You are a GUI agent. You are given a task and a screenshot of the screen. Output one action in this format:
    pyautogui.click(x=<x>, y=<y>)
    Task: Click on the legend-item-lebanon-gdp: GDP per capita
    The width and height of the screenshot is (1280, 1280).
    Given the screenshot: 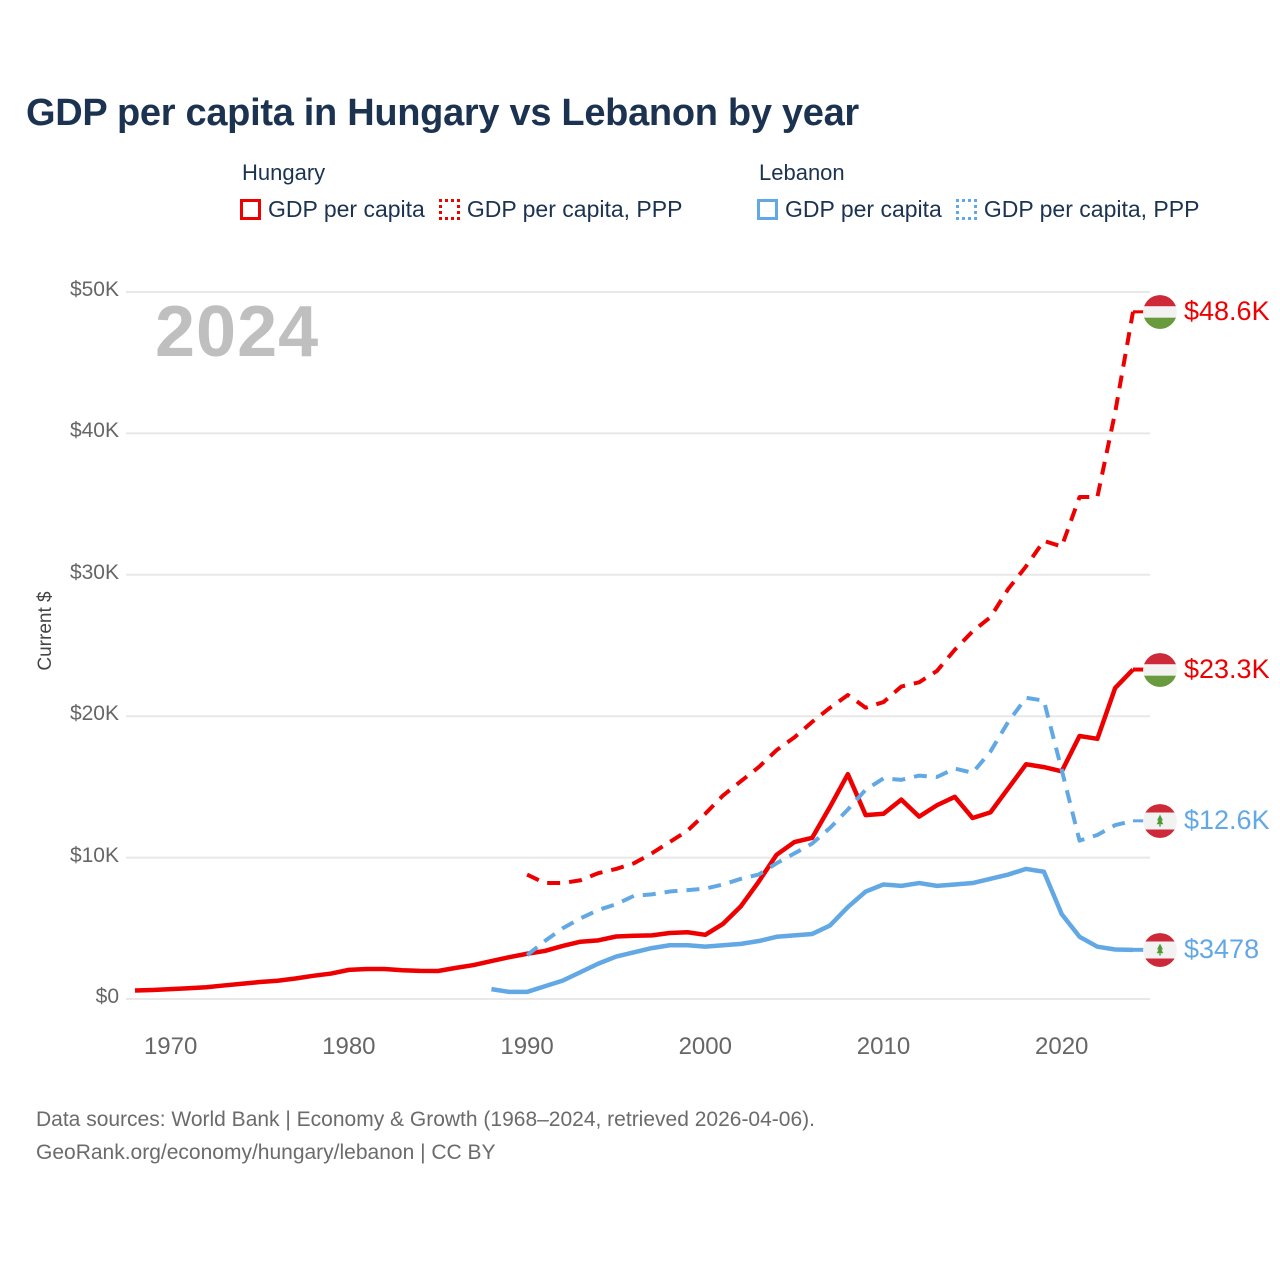 What is the action you would take?
    pyautogui.click(x=849, y=209)
    